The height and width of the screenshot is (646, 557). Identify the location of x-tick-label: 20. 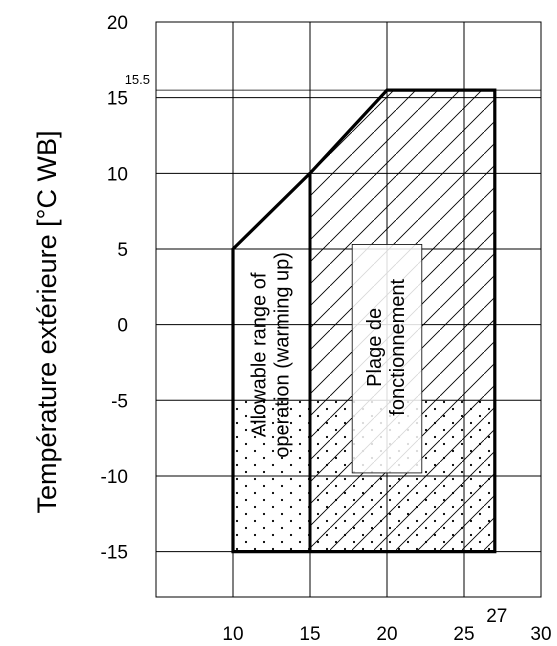
(386, 634).